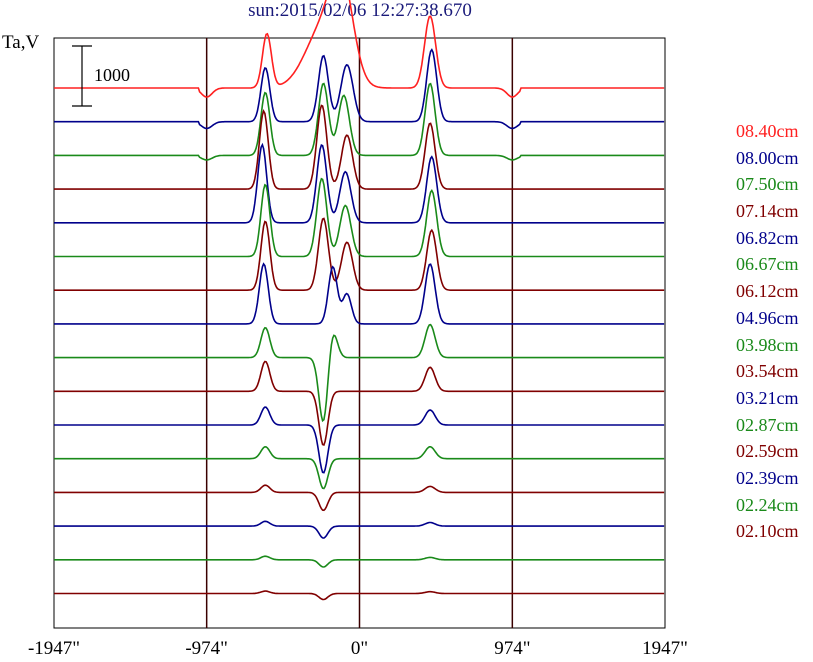  Describe the element at coordinates (767, 504) in the screenshot. I see `legend-entry: 02.24cm` at that location.